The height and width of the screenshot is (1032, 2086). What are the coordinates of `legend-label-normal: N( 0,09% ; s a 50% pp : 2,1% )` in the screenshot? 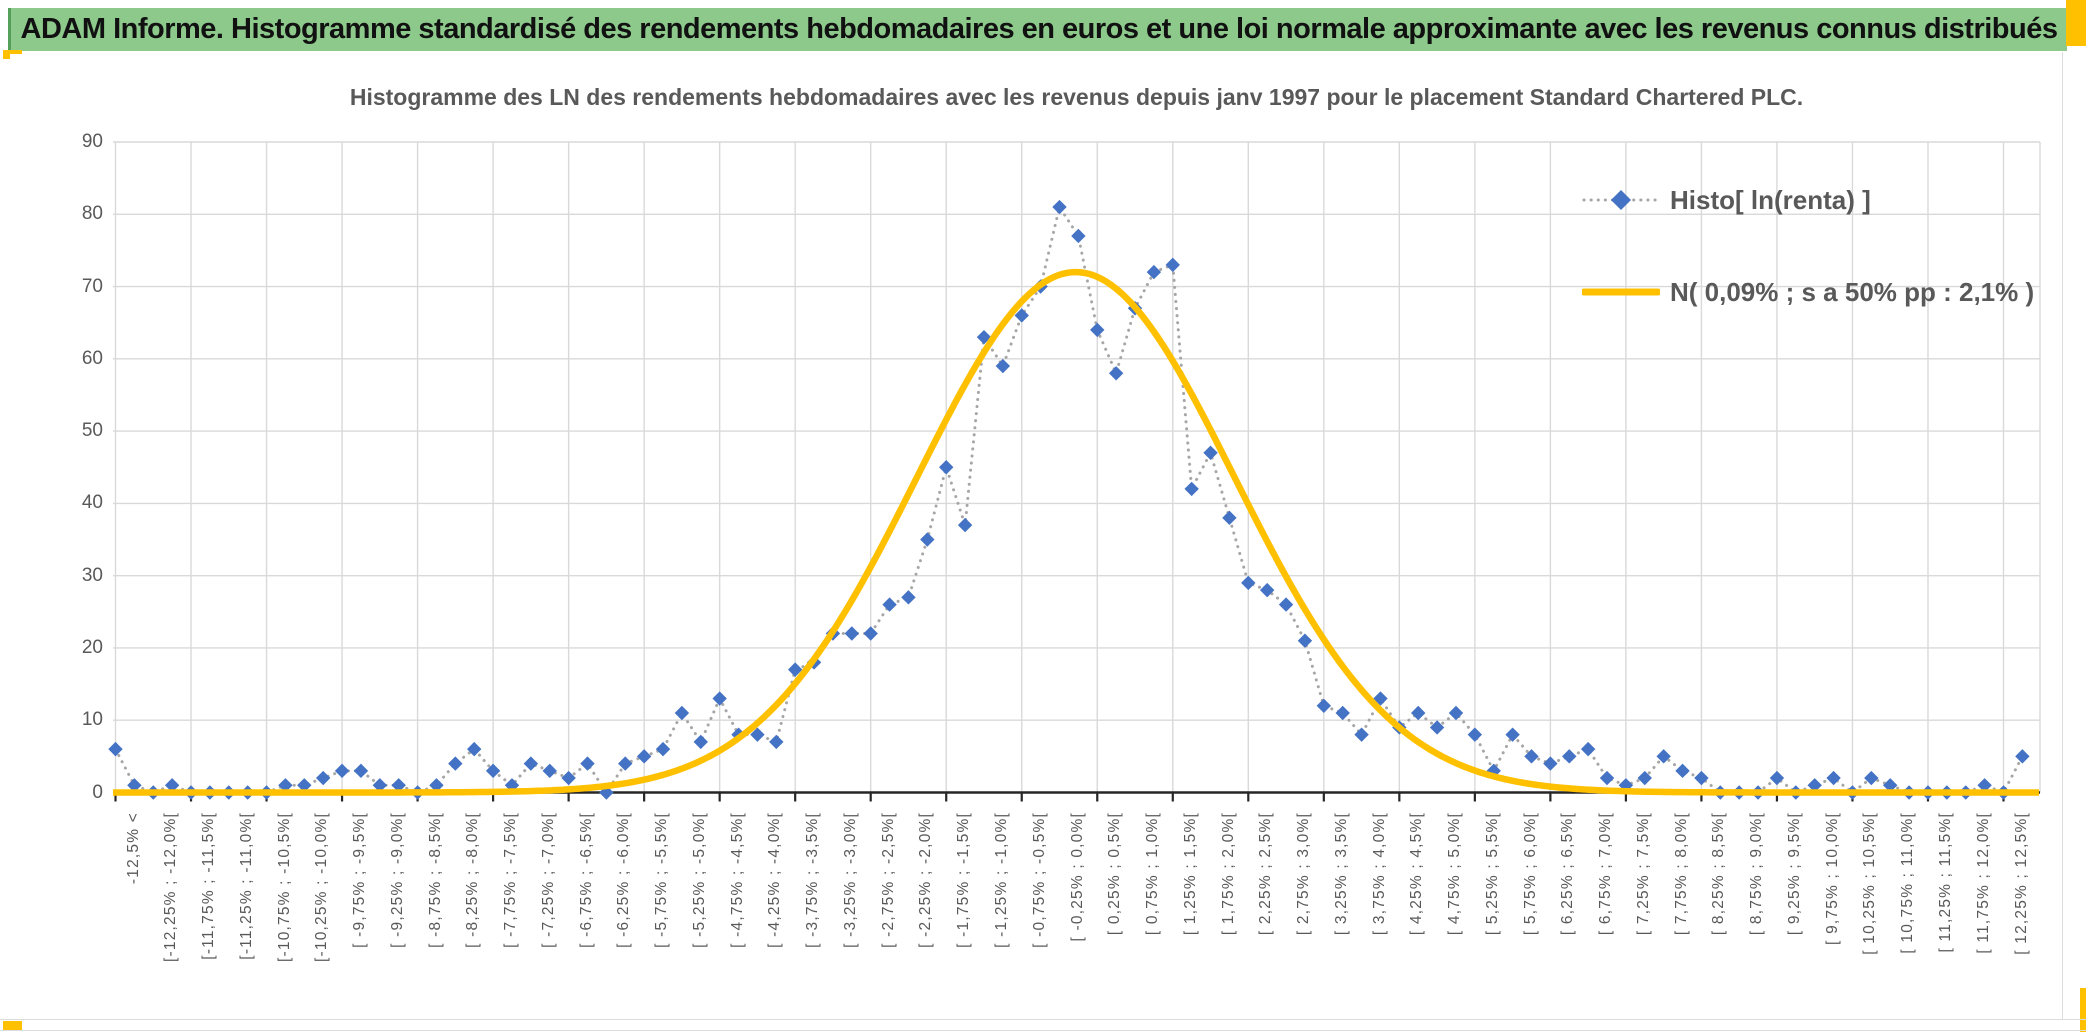 It's located at (1852, 291).